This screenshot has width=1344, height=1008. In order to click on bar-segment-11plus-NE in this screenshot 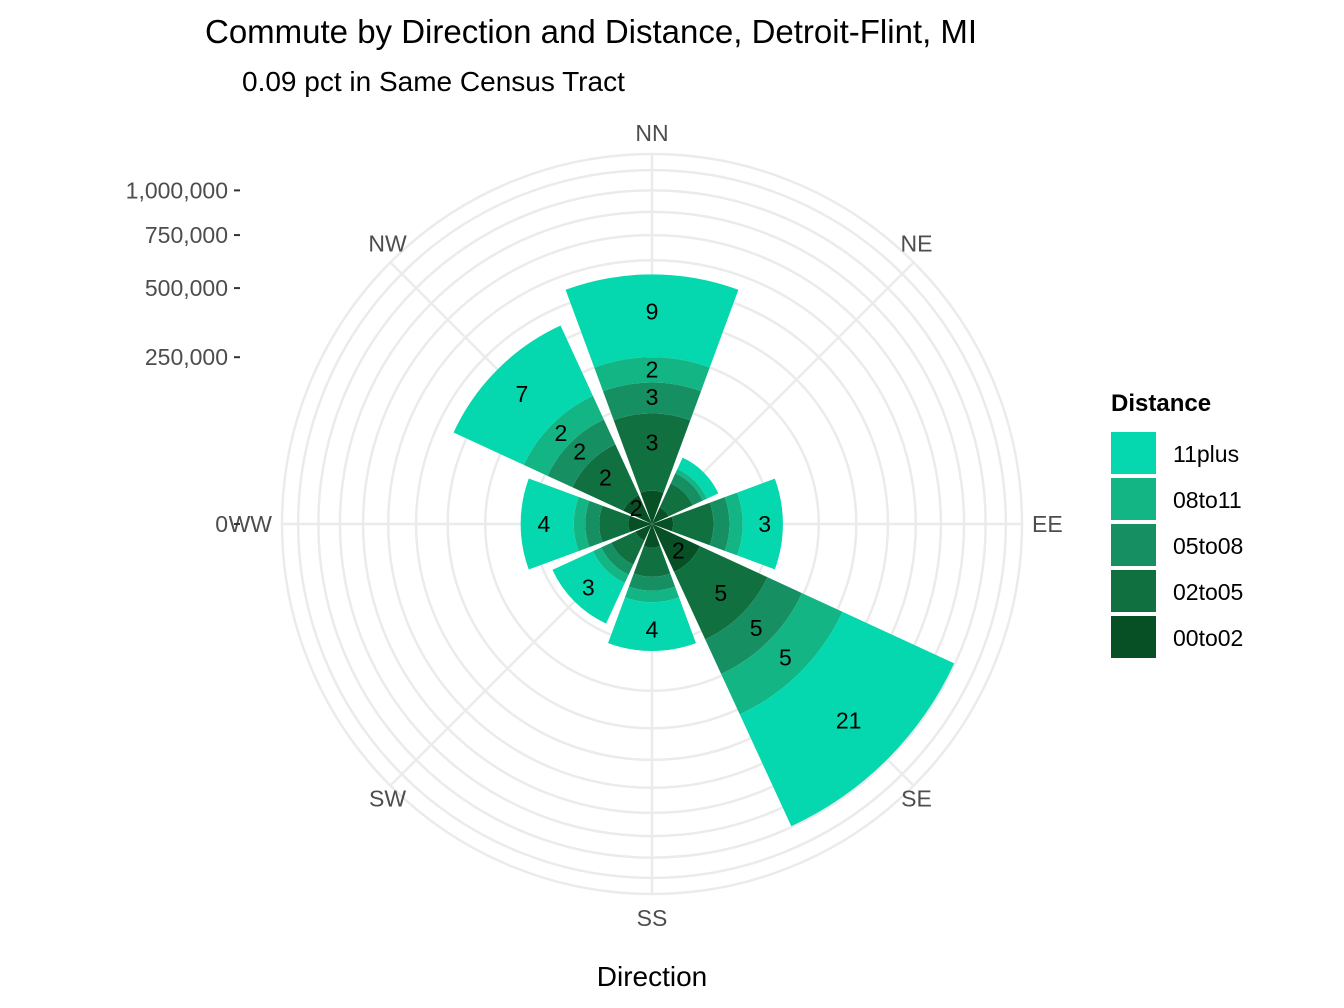, I will do `click(698, 478)`.